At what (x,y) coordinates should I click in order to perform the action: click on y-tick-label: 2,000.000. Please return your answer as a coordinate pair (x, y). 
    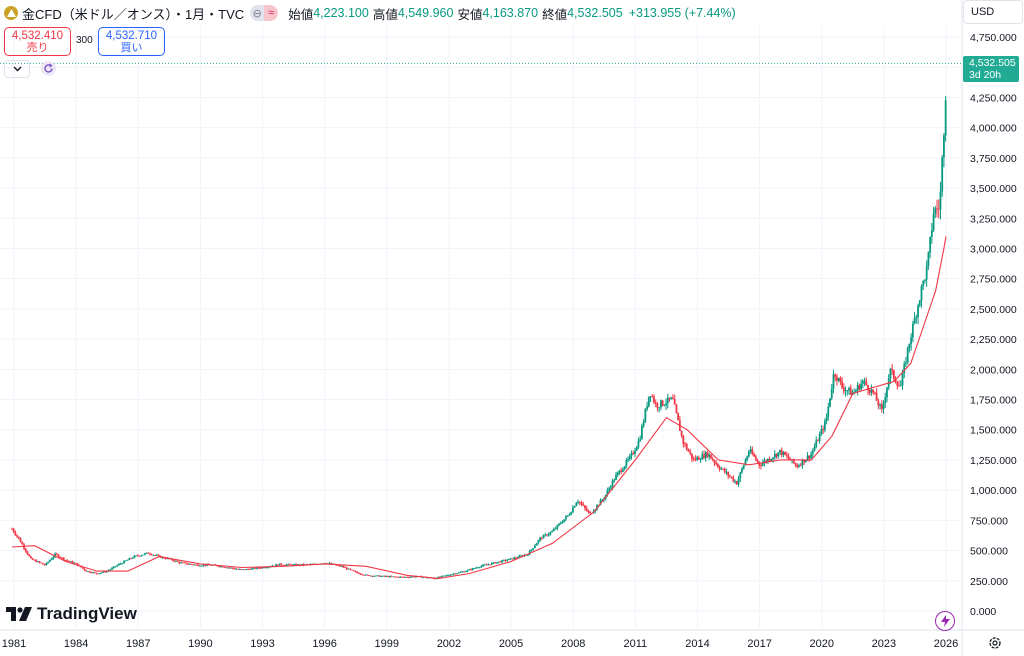
    Looking at the image, I should click on (993, 370).